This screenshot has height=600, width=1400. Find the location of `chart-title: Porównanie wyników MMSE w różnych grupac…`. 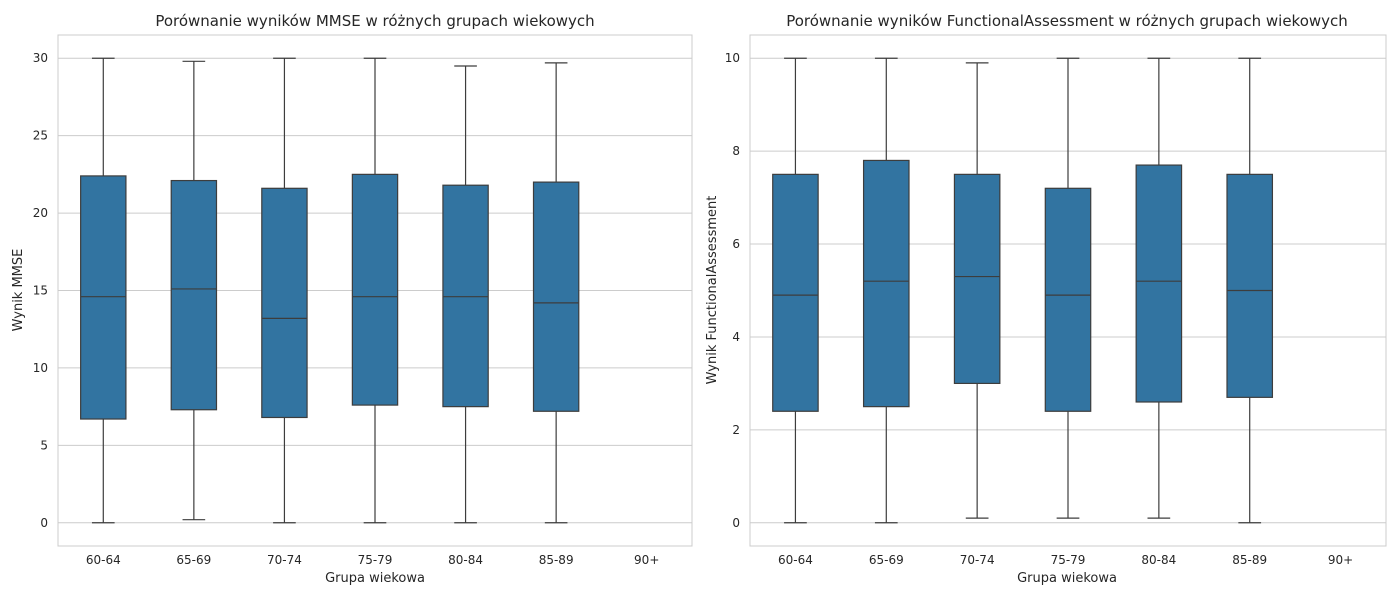

chart-title: Porównanie wyników MMSE w różnych grupac… is located at coordinates (374, 21).